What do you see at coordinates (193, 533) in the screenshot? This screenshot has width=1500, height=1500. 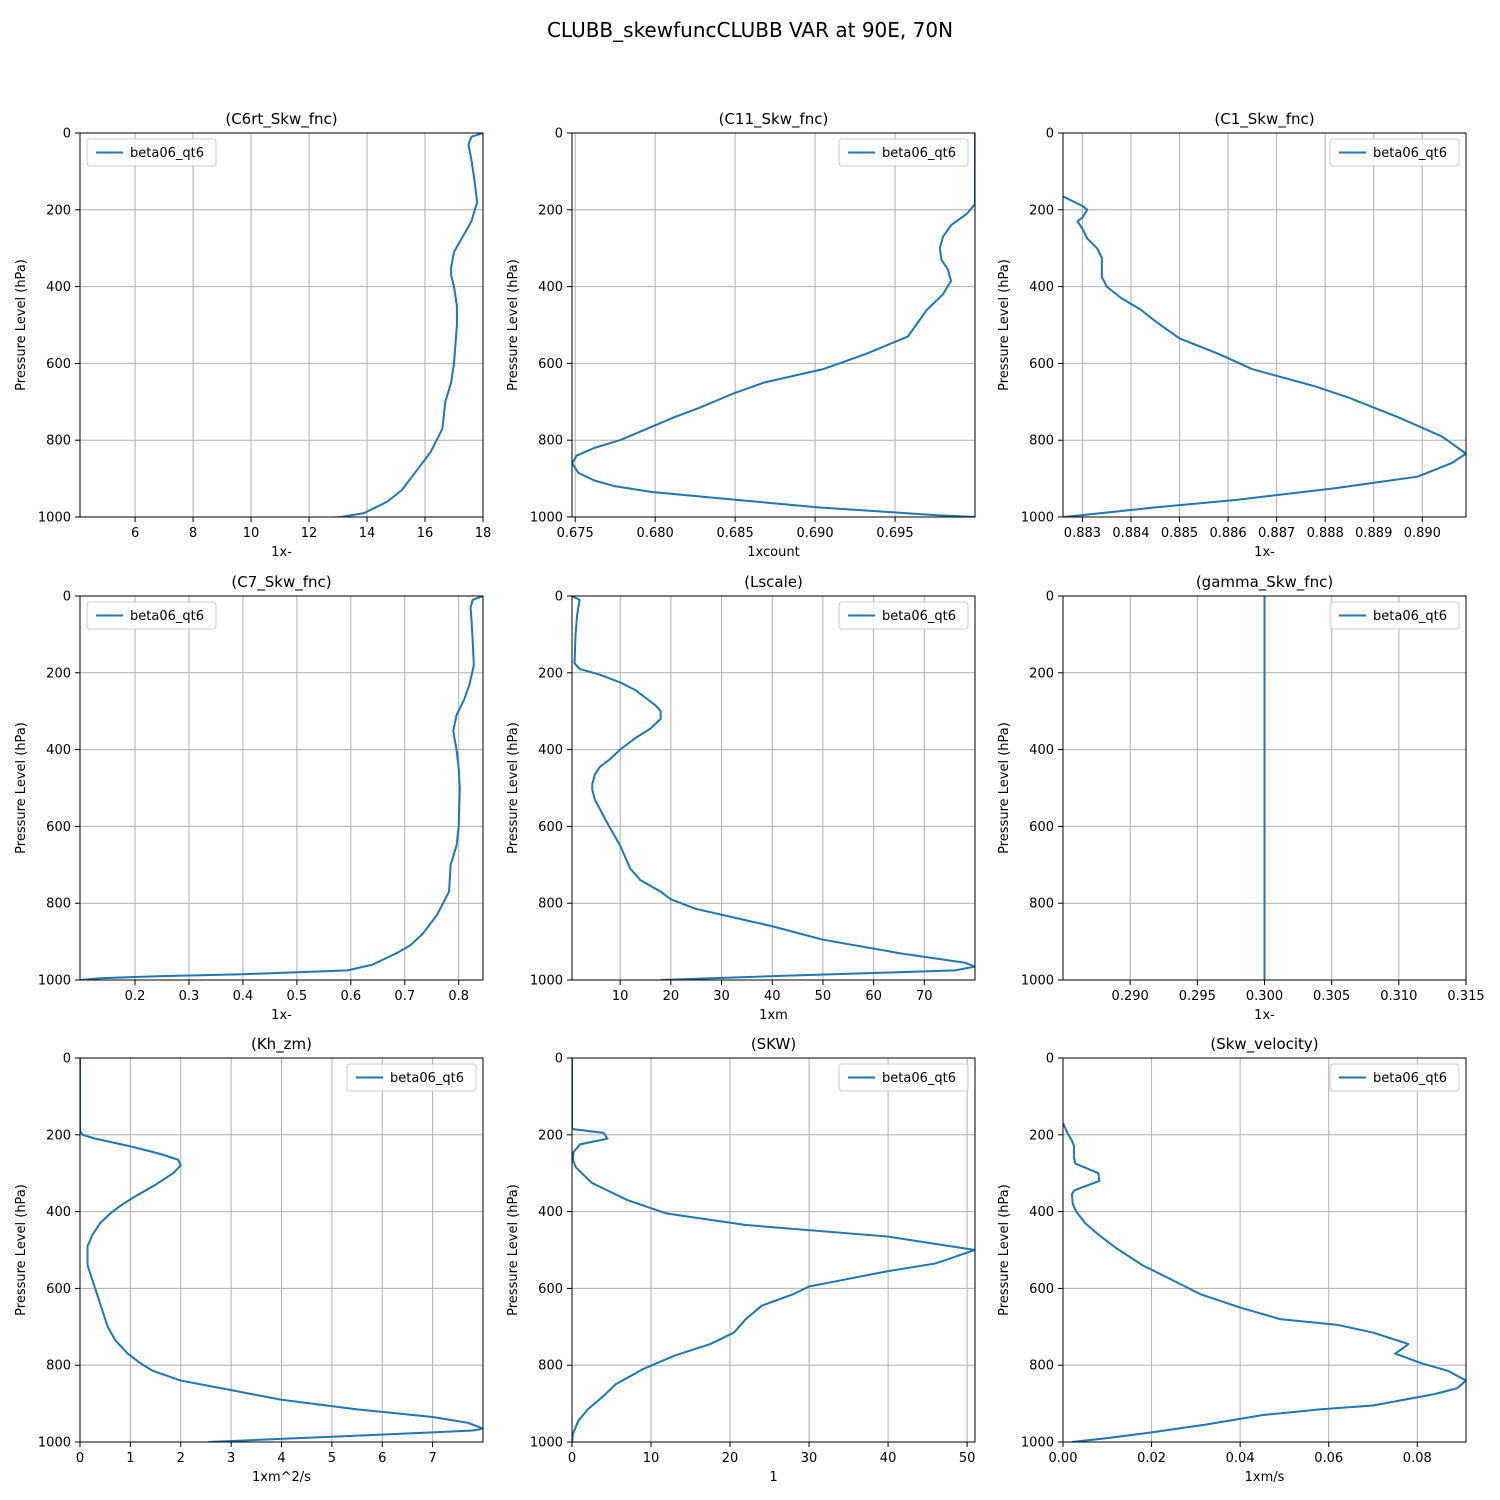 I see `x-tick-label: 8` at bounding box center [193, 533].